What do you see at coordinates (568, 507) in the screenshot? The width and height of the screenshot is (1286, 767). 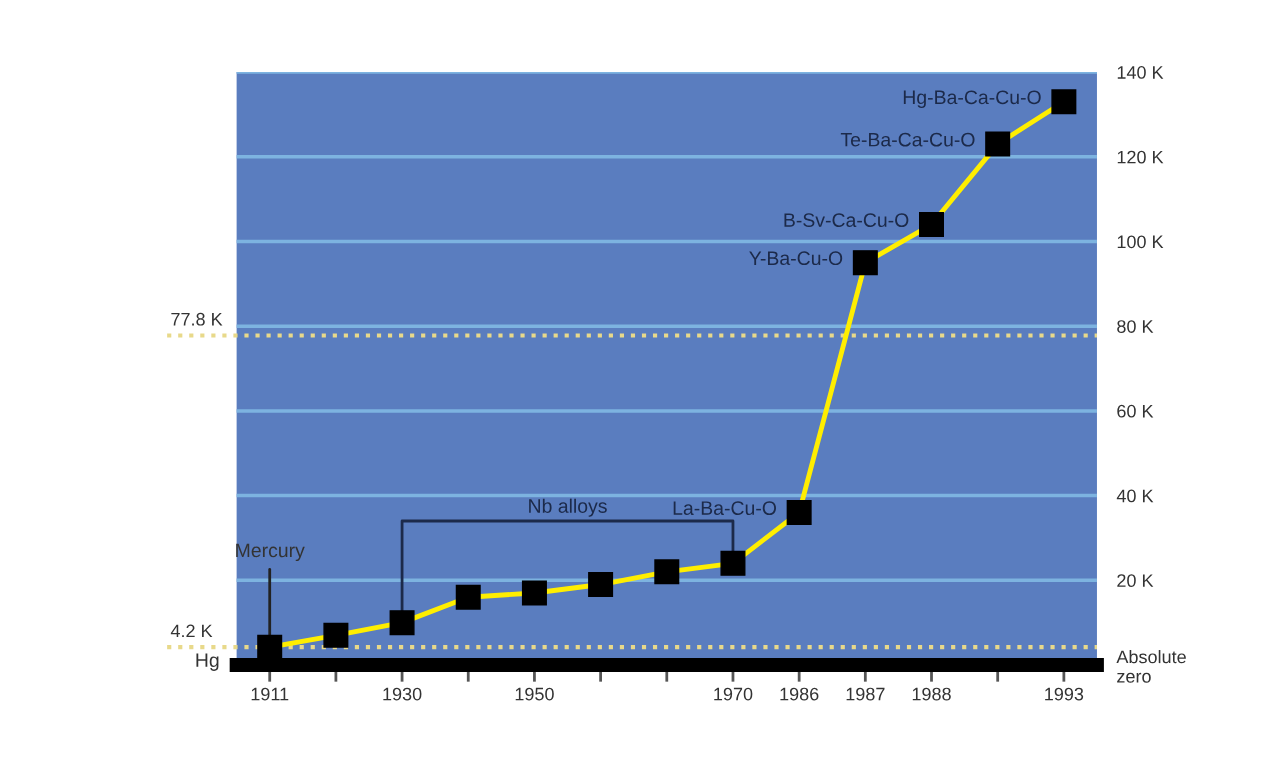 I see `annotation: Nb alloys` at bounding box center [568, 507].